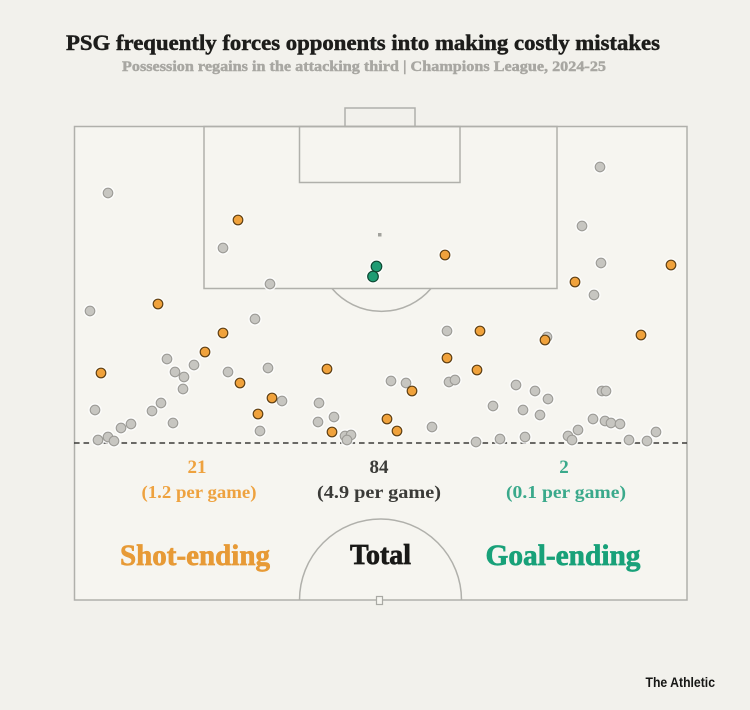  Describe the element at coordinates (197, 467) in the screenshot. I see `svg-text: 21` at that location.